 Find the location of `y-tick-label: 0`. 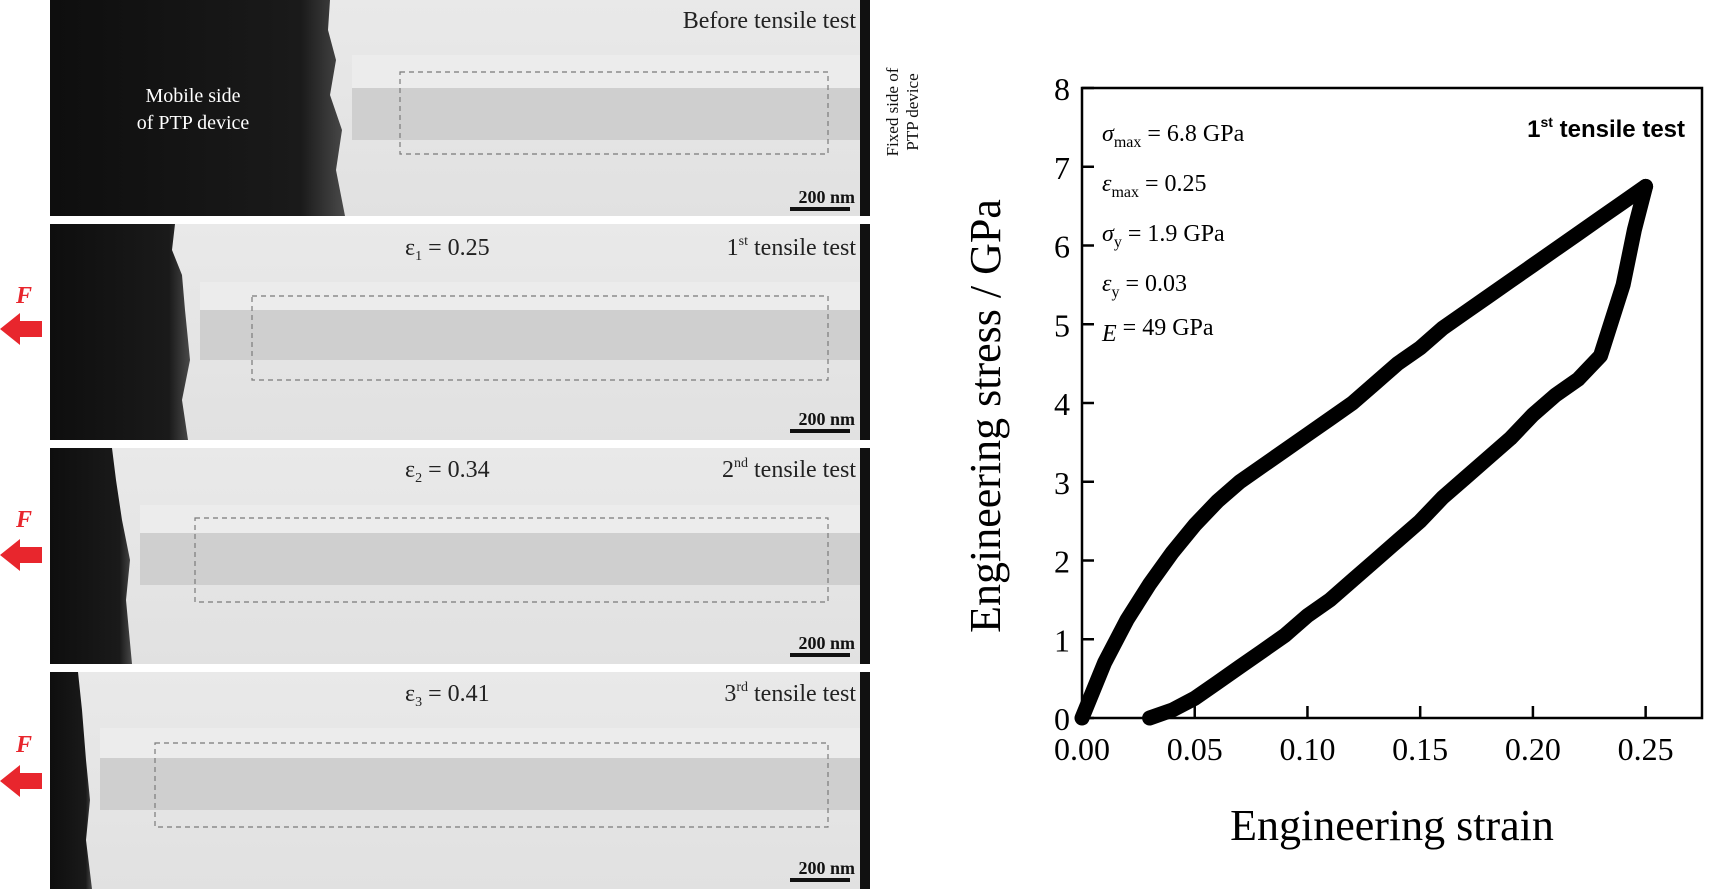

y-tick-label: 0 is located at coordinates (1062, 719).